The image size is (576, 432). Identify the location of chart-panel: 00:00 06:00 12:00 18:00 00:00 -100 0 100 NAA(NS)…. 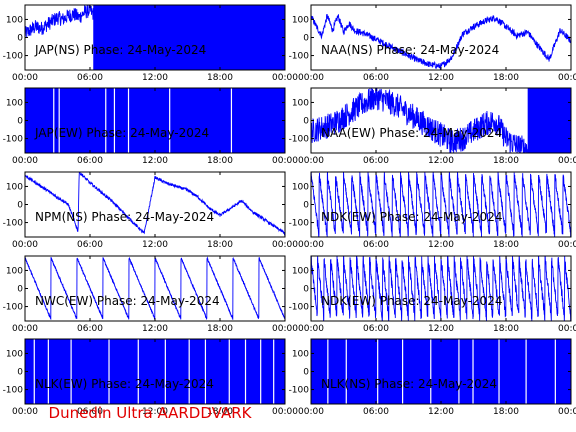
(432, 43).